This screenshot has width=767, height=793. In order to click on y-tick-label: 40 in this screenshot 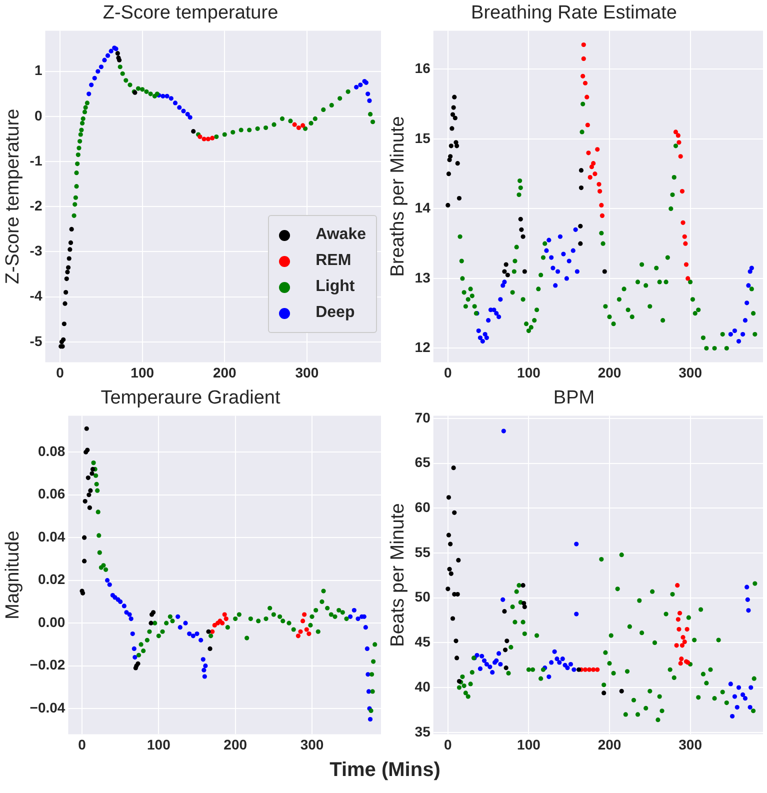, I will do `click(422, 686)`.